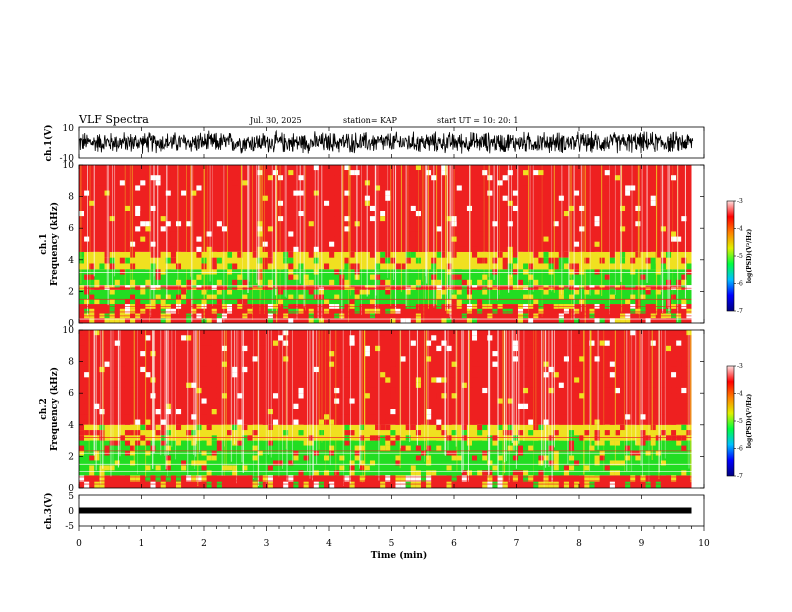 Image resolution: width=792 pixels, height=612 pixels. Describe the element at coordinates (740, 311) in the screenshot. I see `colorbar-tick-label: -7` at that location.